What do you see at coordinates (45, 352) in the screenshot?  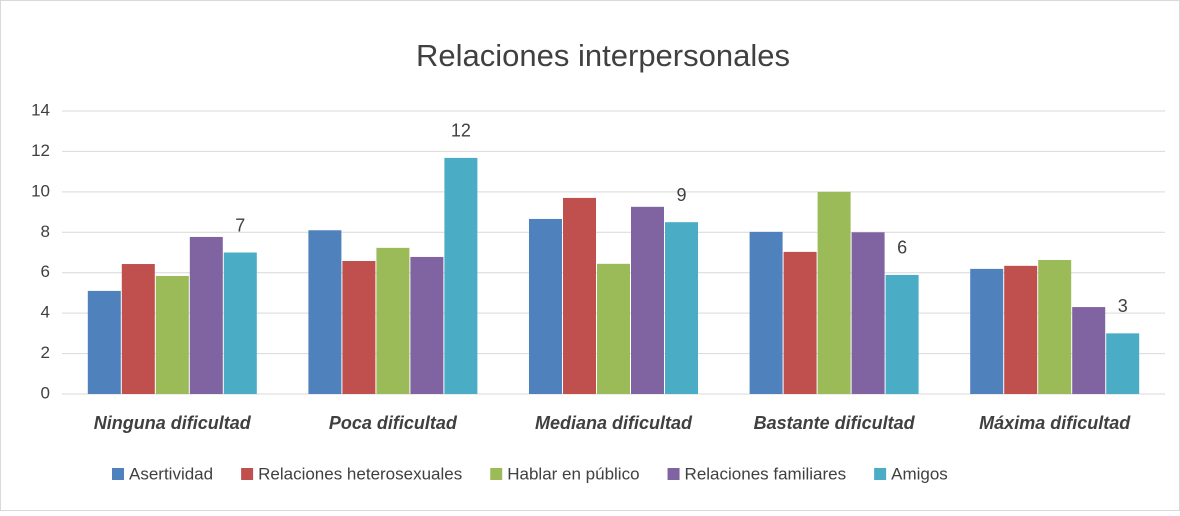 I see `y-tick-label: 2` at bounding box center [45, 352].